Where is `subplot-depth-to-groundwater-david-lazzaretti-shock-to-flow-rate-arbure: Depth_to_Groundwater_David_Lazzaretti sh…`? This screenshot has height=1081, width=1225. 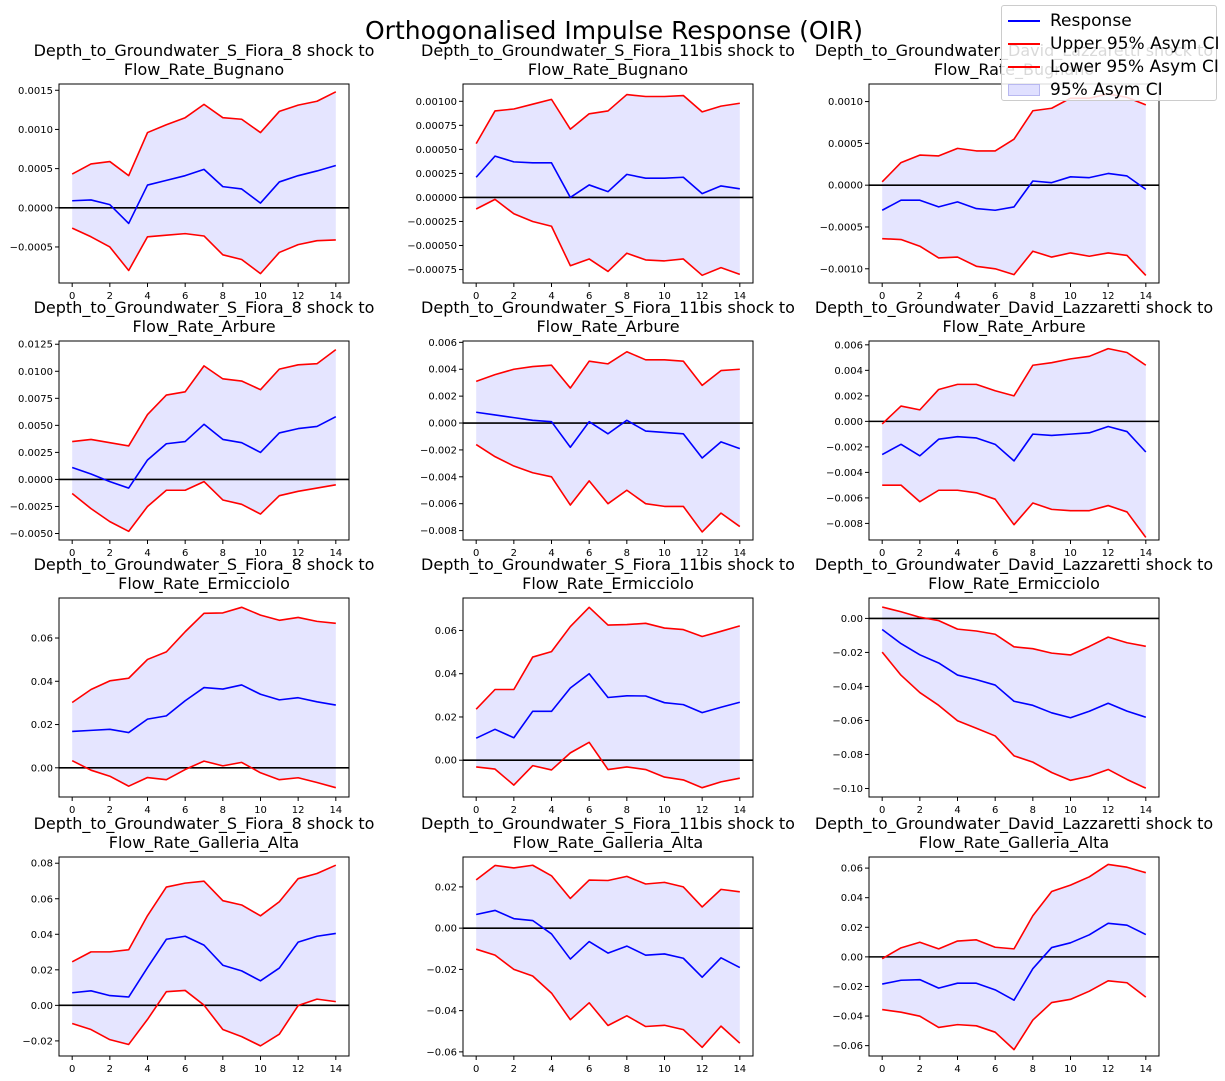 subplot-depth-to-groundwater-david-lazzaretti-shock-to-flow-rate-arbure: Depth_to_Groundwater_David_Lazzaretti sh… is located at coordinates (1014, 428).